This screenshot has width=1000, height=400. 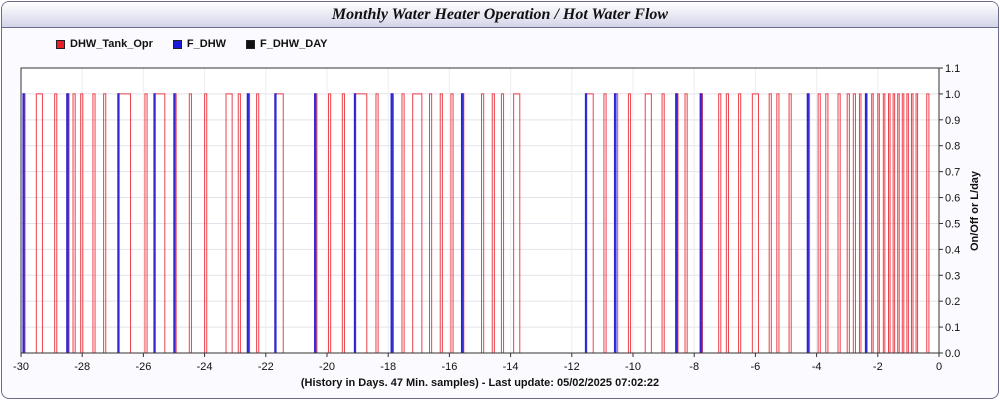 What do you see at coordinates (952, 121) in the screenshot?
I see `y-tick-label: 0.9` at bounding box center [952, 121].